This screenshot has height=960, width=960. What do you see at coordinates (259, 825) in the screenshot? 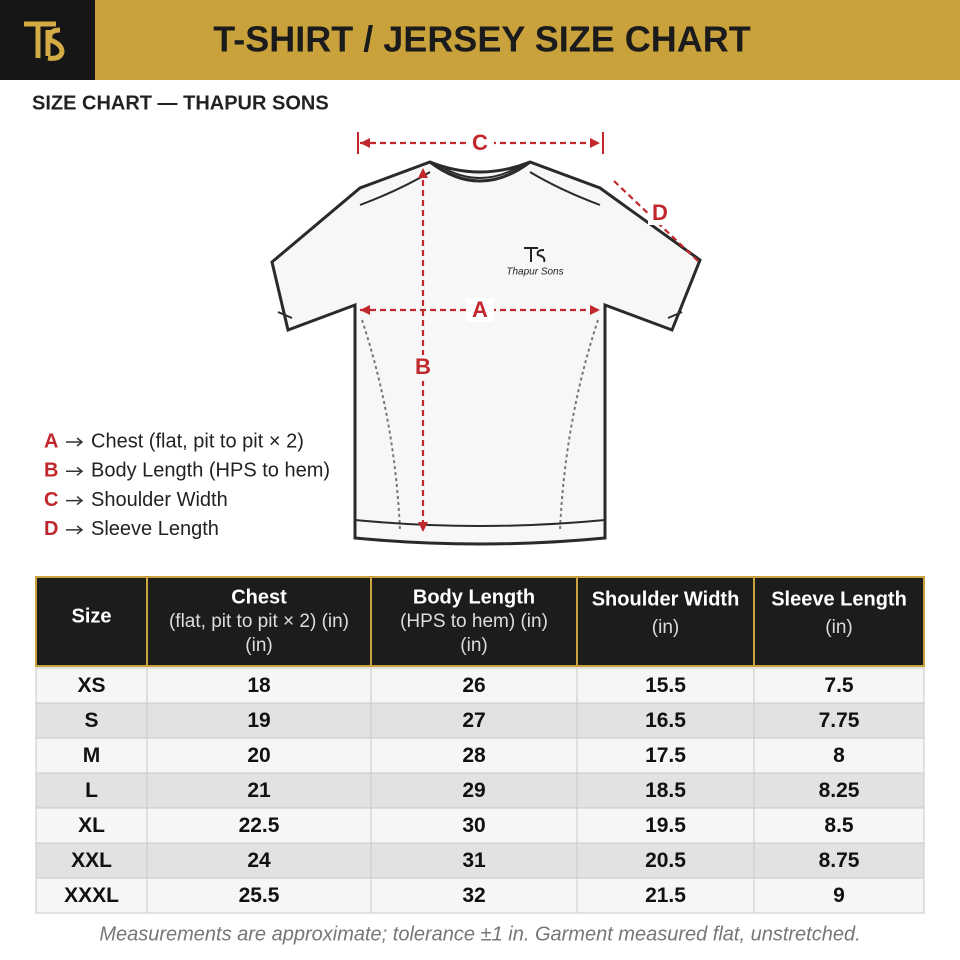
I see `table-cell: 22.5` at bounding box center [259, 825].